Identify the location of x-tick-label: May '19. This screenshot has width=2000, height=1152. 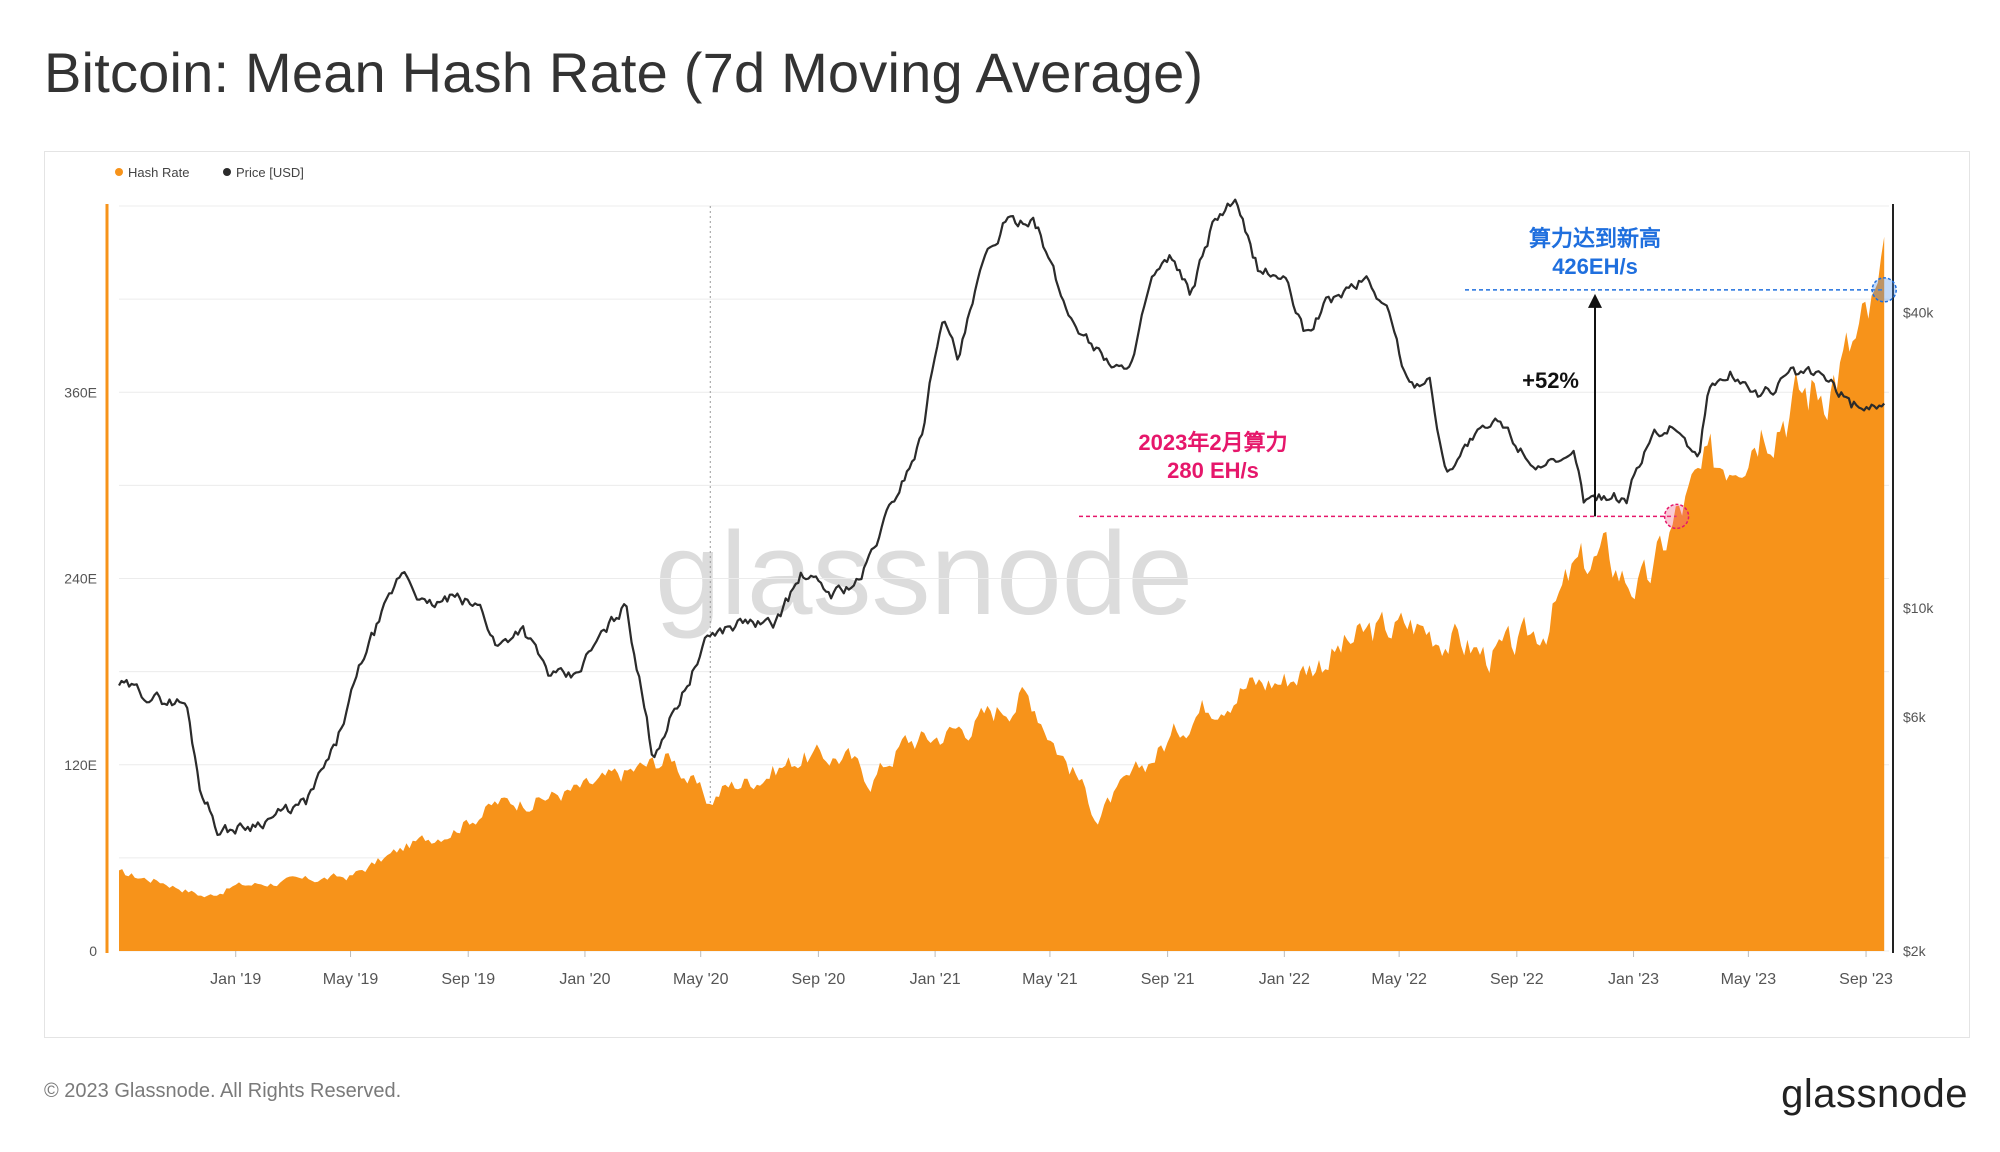
(351, 979).